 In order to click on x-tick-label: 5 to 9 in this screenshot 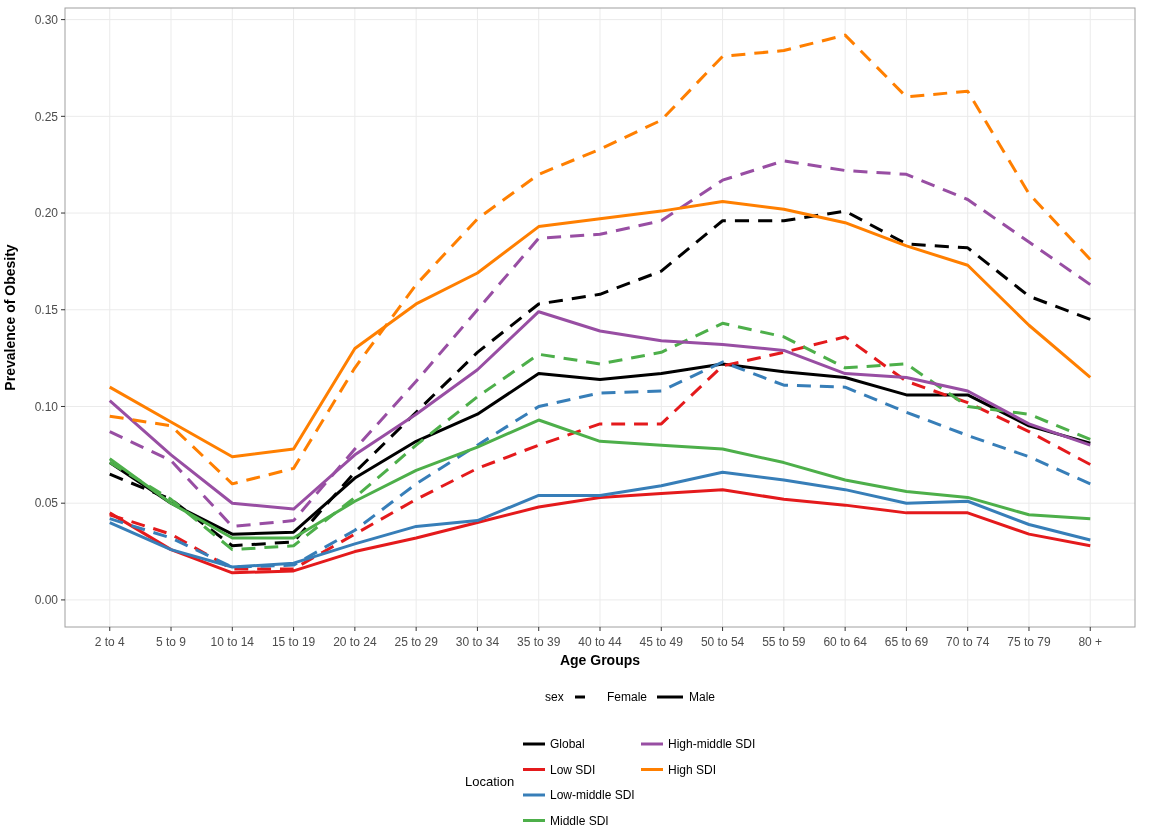, I will do `click(171, 642)`.